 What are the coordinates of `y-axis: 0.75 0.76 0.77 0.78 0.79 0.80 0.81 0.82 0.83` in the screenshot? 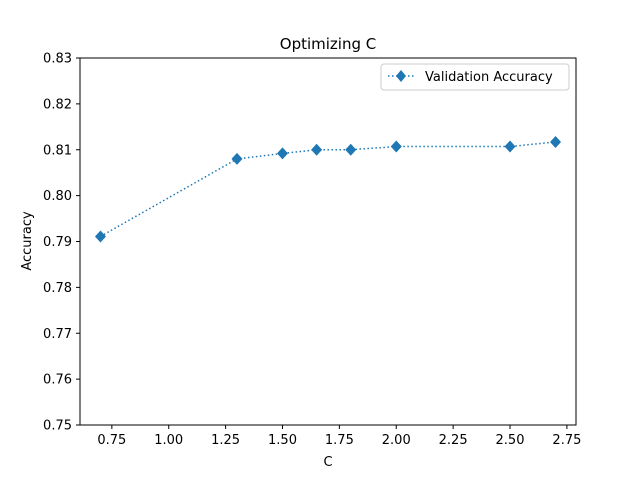 It's located at (61, 243).